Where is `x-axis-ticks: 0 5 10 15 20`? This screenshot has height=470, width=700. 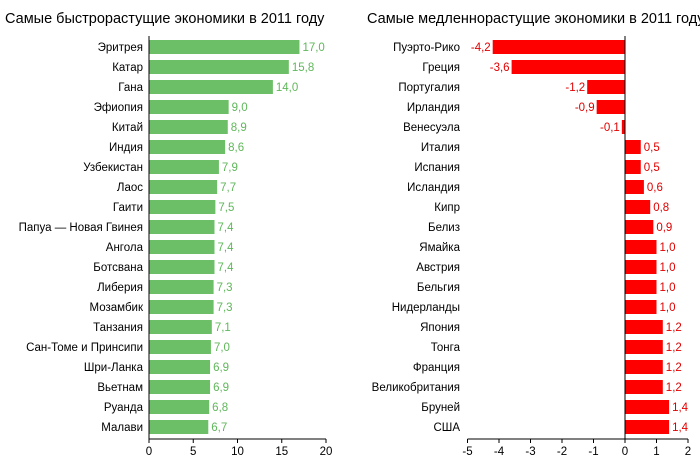
x-axis-ticks: 0 5 10 15 20 is located at coordinates (239, 448).